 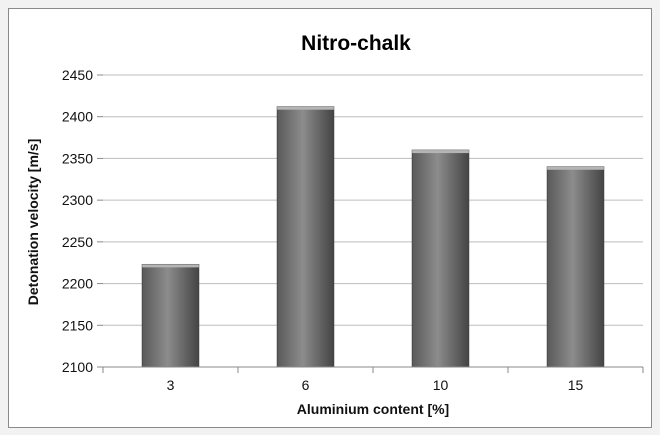 I want to click on chart-title: Nitro-chalk, so click(x=356, y=43).